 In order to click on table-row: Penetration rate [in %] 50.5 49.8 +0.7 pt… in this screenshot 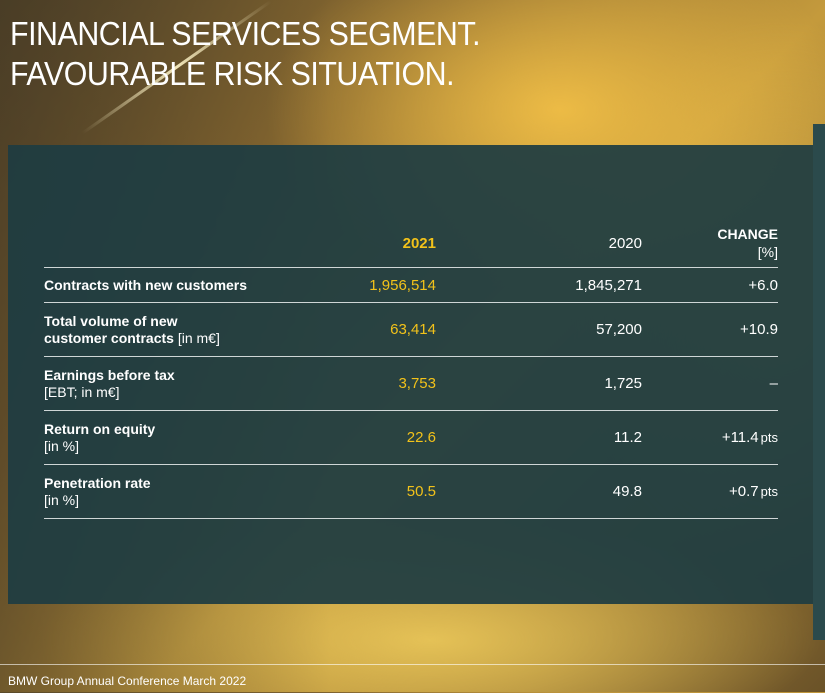, I will do `click(411, 491)`.